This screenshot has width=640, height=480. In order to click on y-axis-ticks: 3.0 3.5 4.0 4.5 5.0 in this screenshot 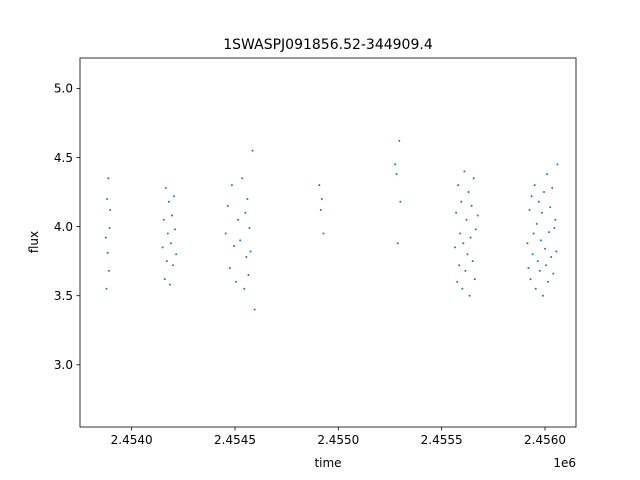, I will do `click(67, 227)`.